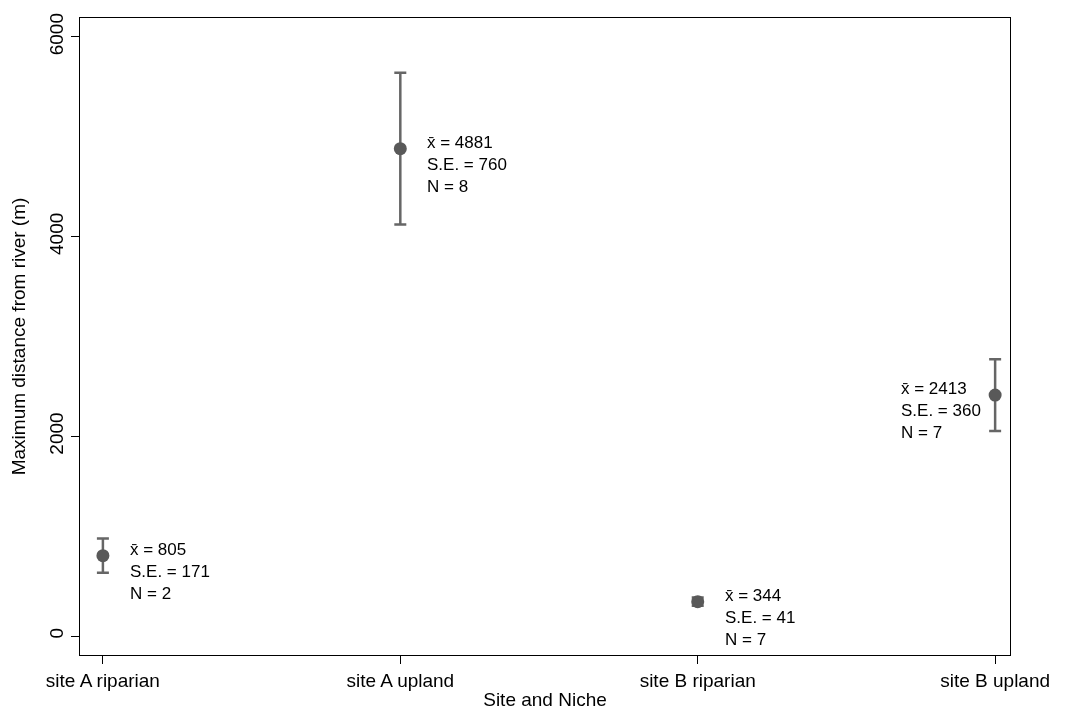 Image resolution: width=1080 pixels, height=727 pixels. What do you see at coordinates (57, 633) in the screenshot?
I see `y-tick-label: 0` at bounding box center [57, 633].